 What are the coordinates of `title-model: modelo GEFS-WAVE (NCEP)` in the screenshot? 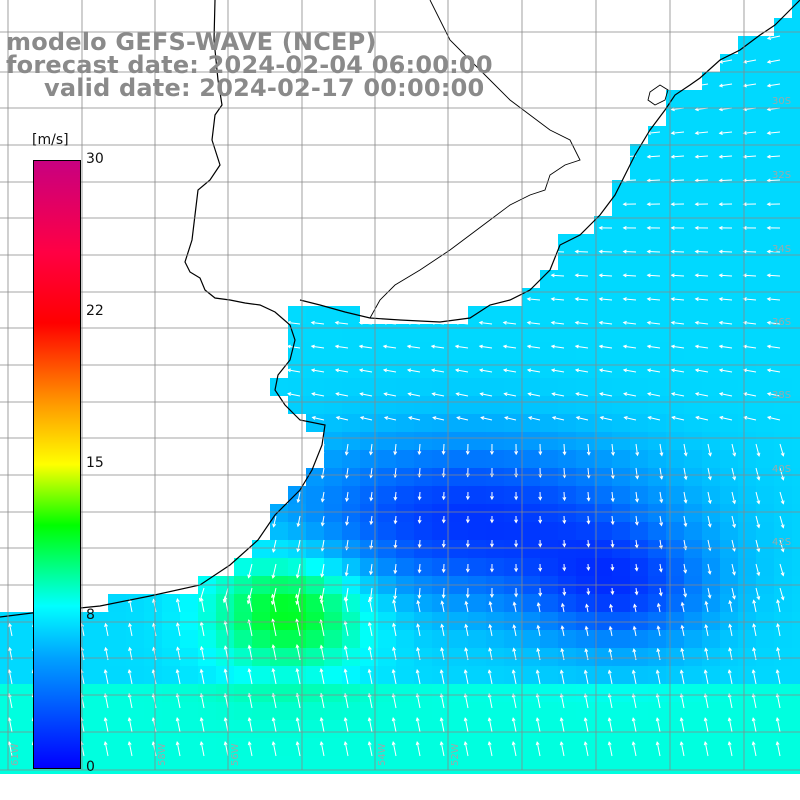 It's located at (191, 42).